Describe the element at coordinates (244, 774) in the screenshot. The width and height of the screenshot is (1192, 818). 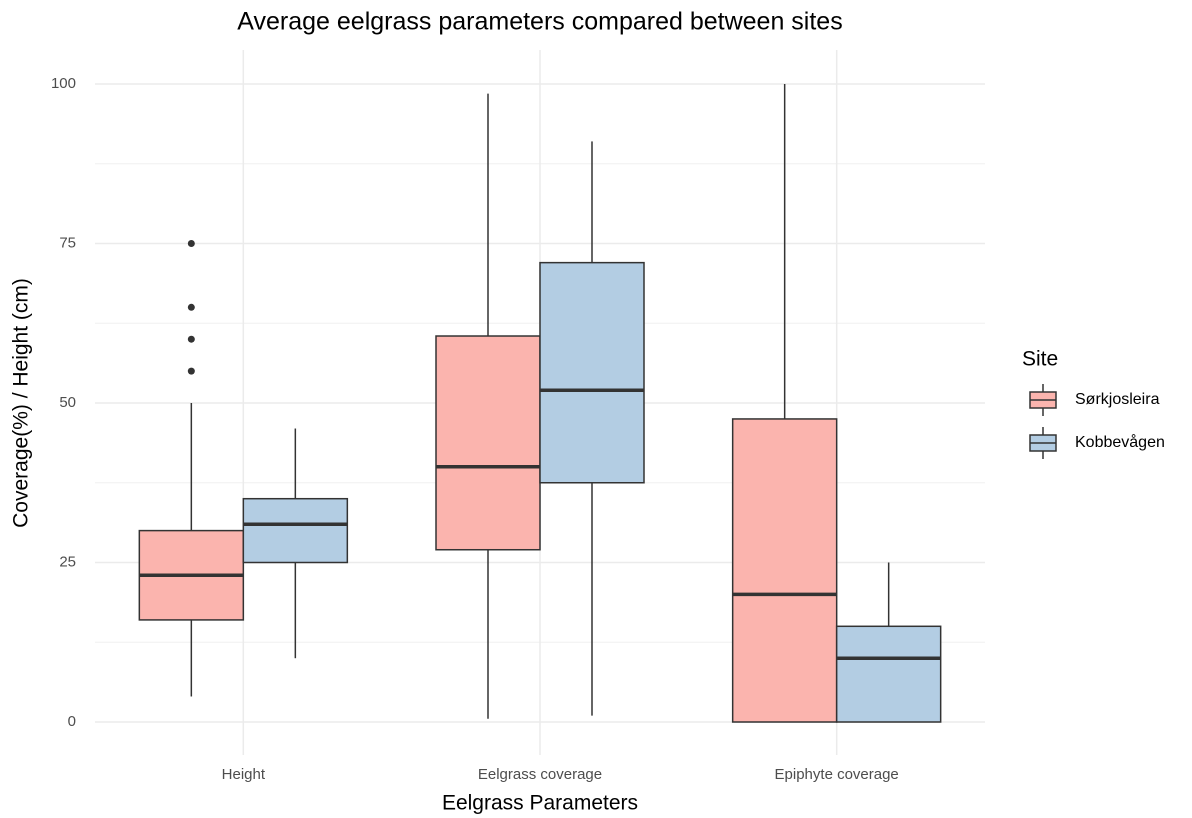
I see `x-tick-label: Height` at that location.